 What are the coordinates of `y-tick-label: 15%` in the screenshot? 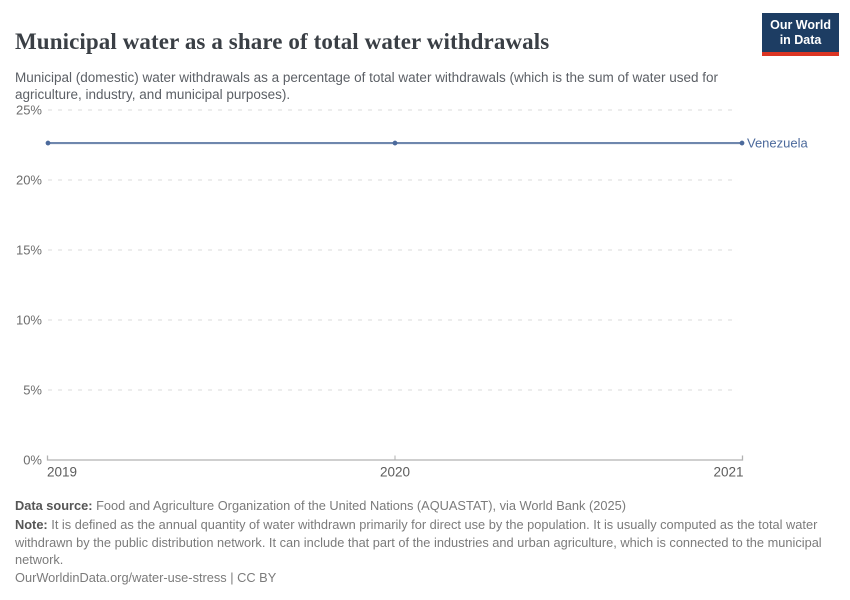 It's located at (29, 250).